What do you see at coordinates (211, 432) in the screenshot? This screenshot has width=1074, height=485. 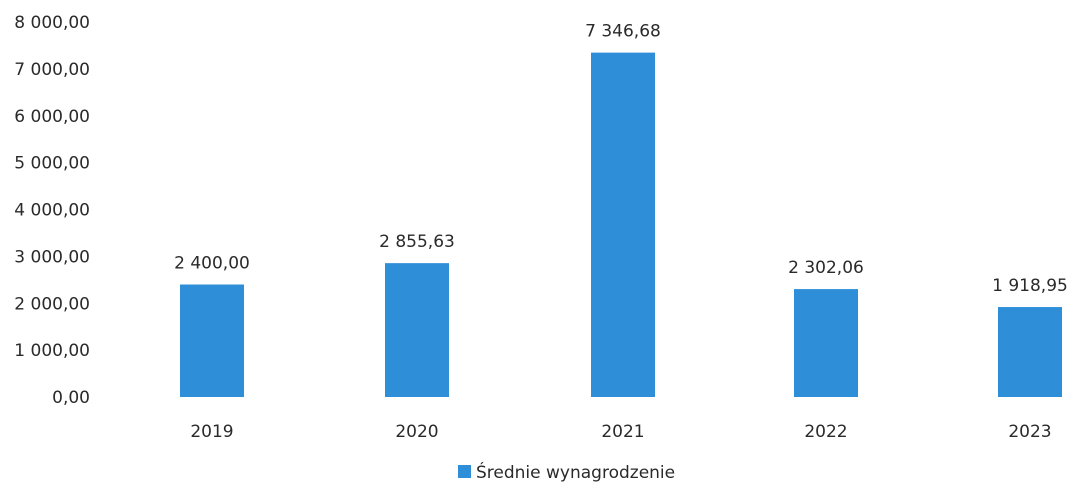 I see `x-tick-label-2019: 2019` at bounding box center [211, 432].